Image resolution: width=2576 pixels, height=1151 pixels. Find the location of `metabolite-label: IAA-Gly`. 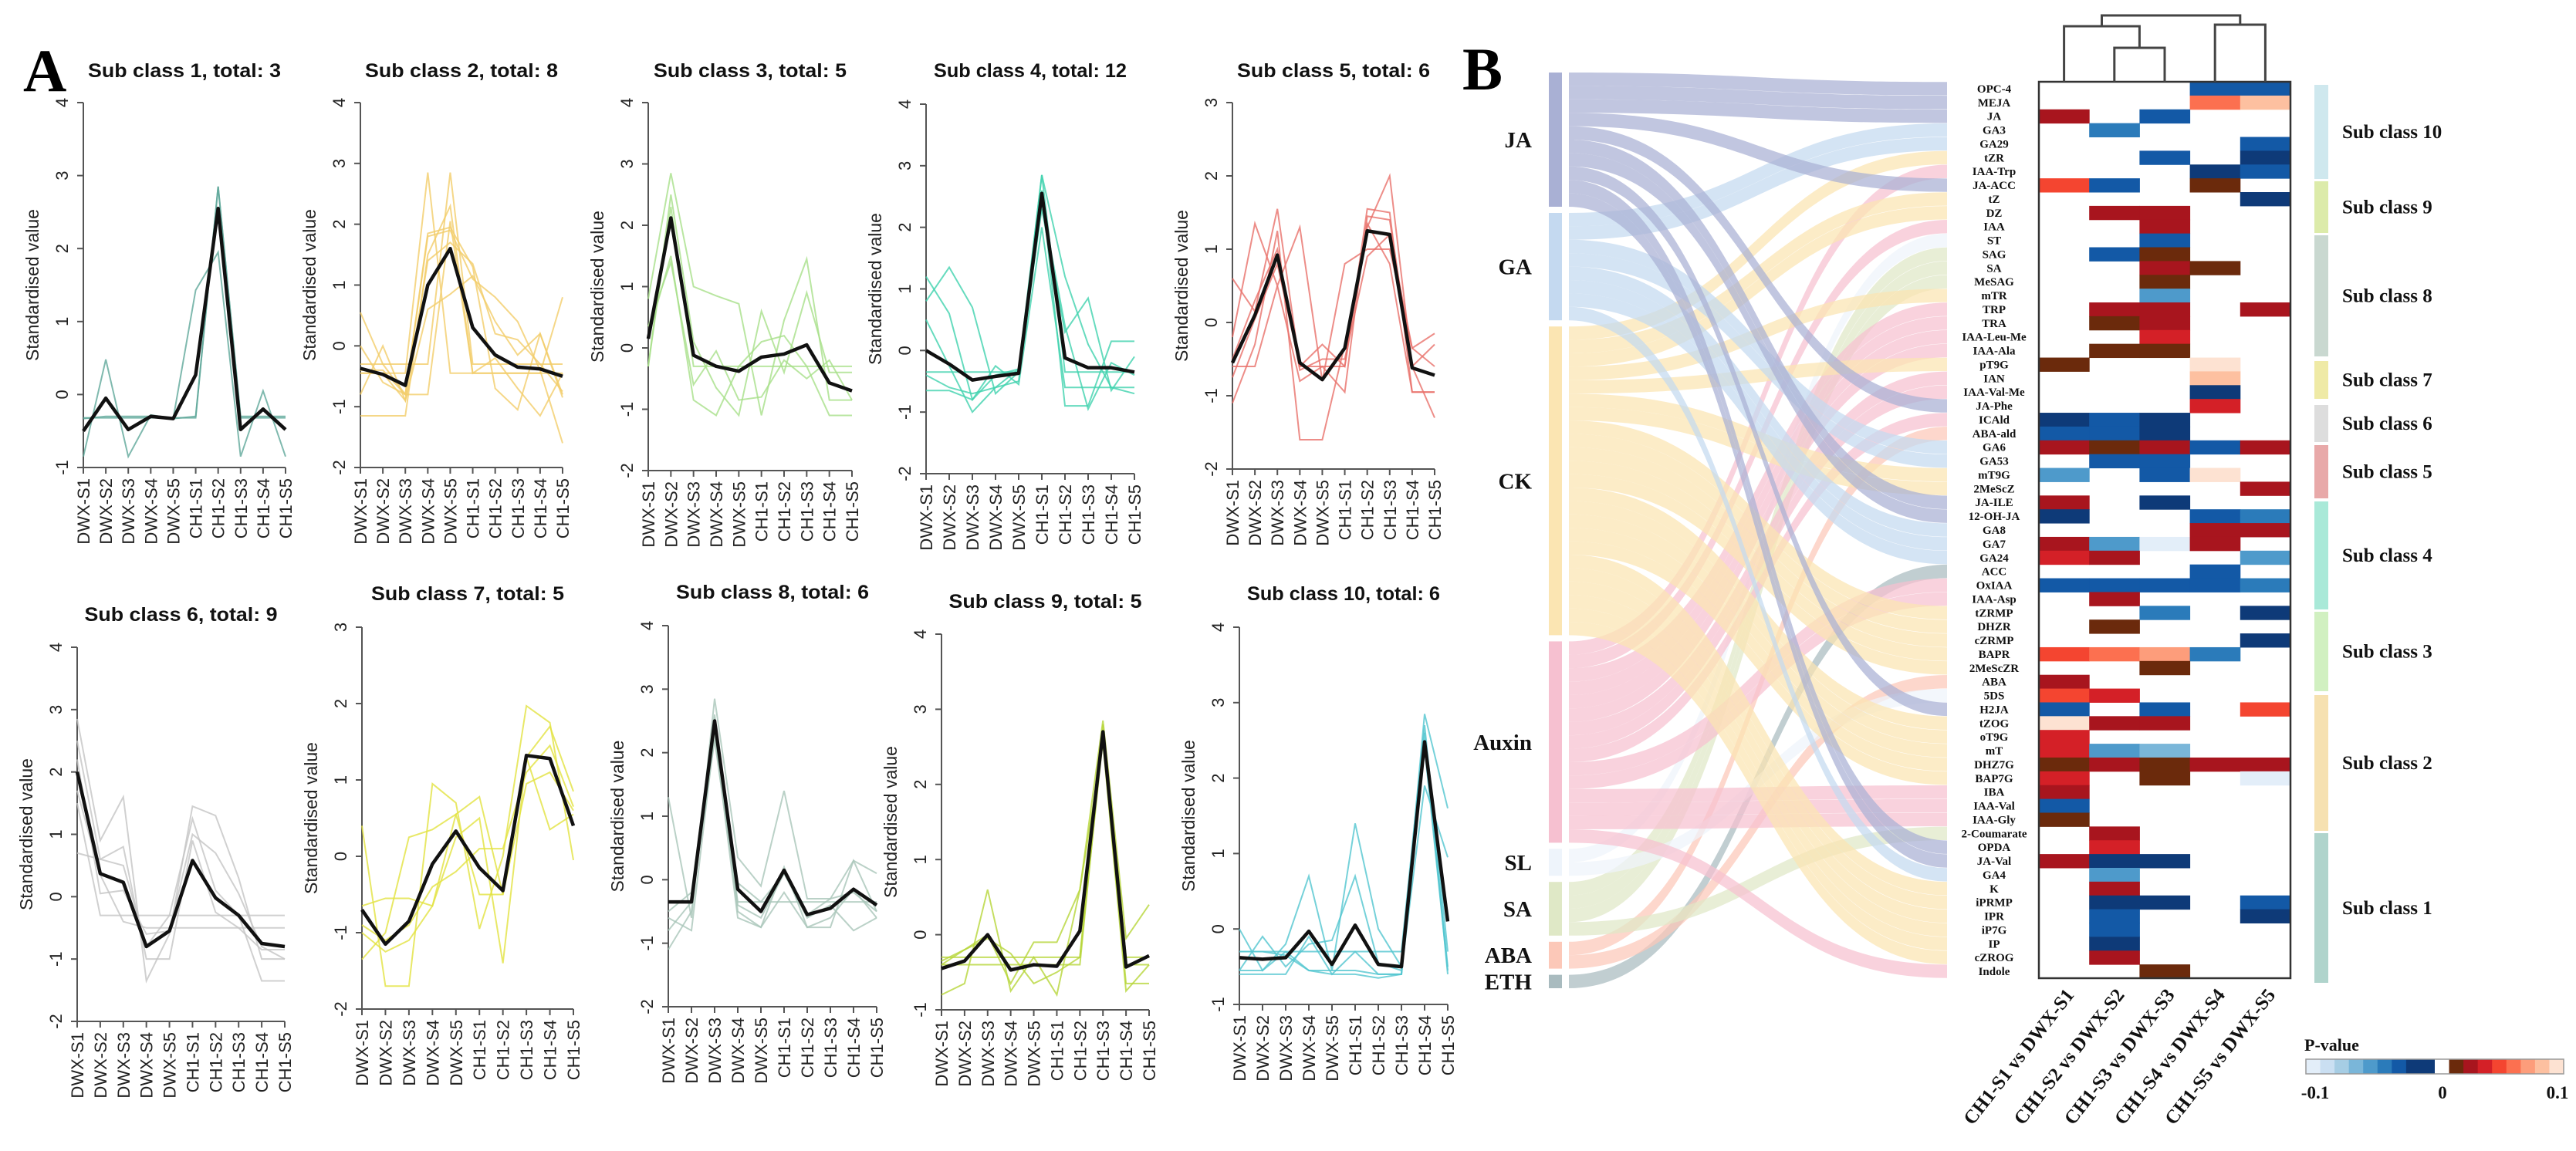

metabolite-label: IAA-Gly is located at coordinates (1994, 820).